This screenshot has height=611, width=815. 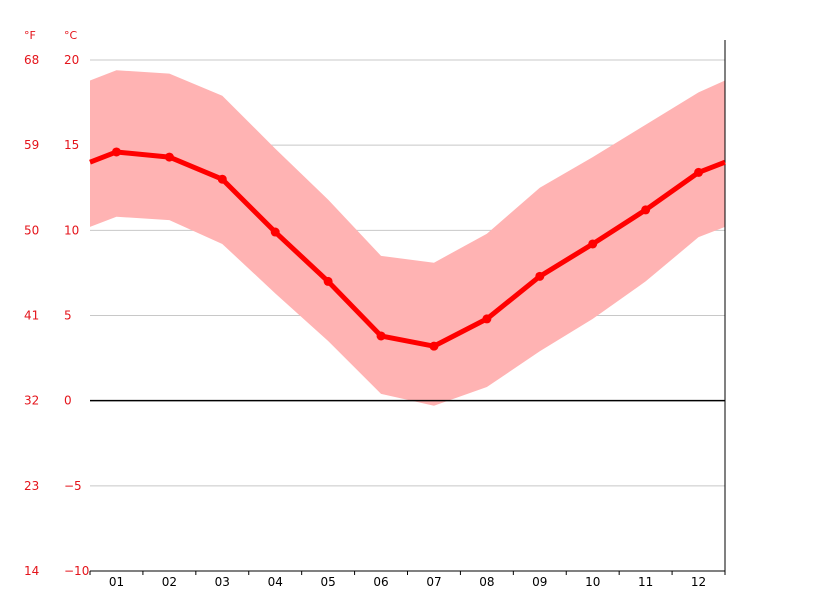 What do you see at coordinates (275, 582) in the screenshot?
I see `x-tick-label: 04` at bounding box center [275, 582].